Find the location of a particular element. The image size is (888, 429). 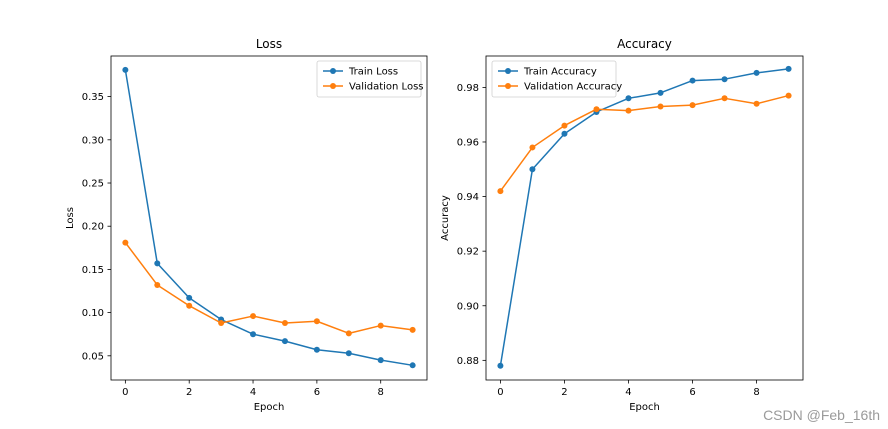

y-tick-label: 0.96 is located at coordinates (468, 142).